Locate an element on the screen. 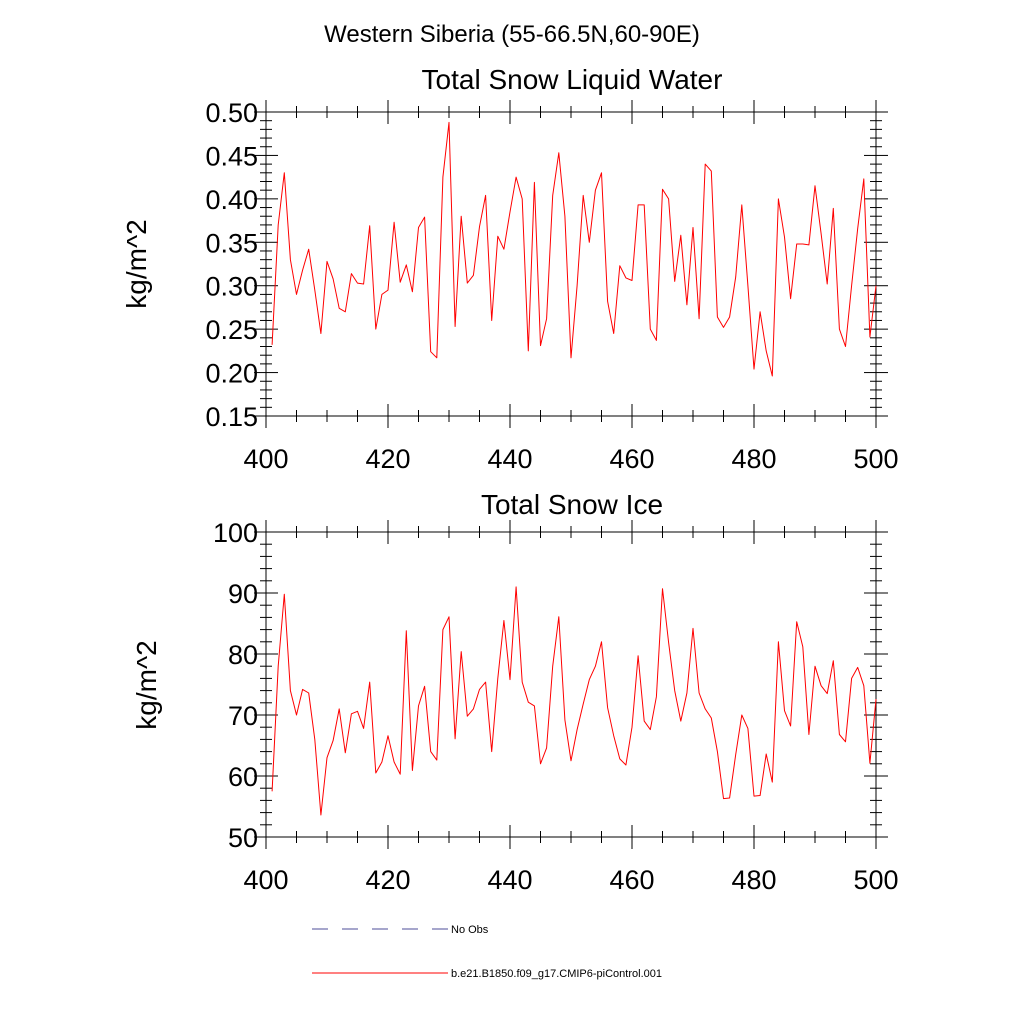 Image resolution: width=1024 pixels, height=1024 pixels. y-tick-label: 60 is located at coordinates (243, 777).